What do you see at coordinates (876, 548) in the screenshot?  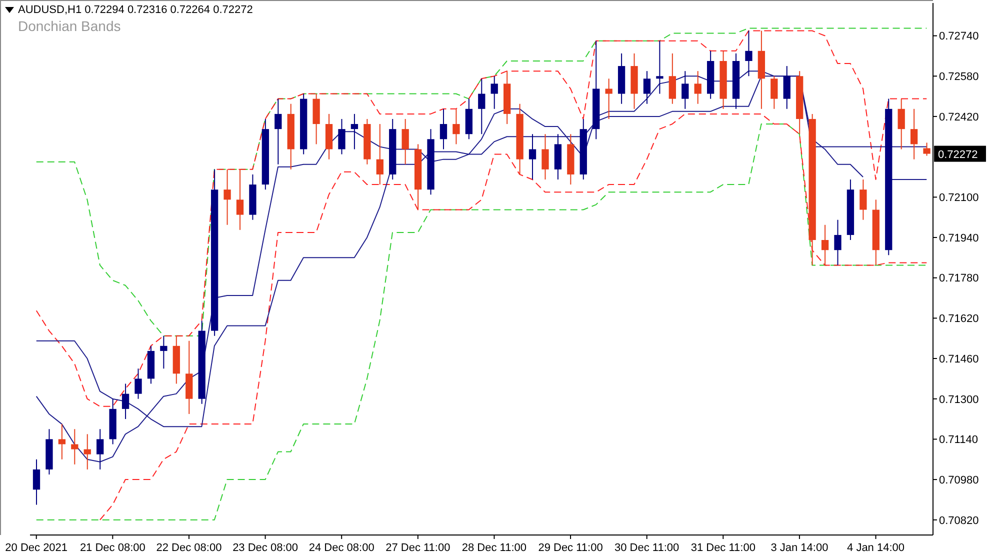 I see `x-tick-label: 4 Jan 14:00` at bounding box center [876, 548].